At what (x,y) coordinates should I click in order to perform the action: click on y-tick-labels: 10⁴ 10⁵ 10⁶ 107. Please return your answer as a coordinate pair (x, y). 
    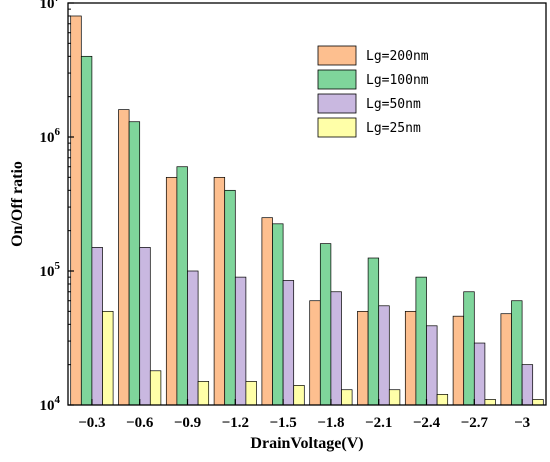
    Looking at the image, I should click on (50, 207).